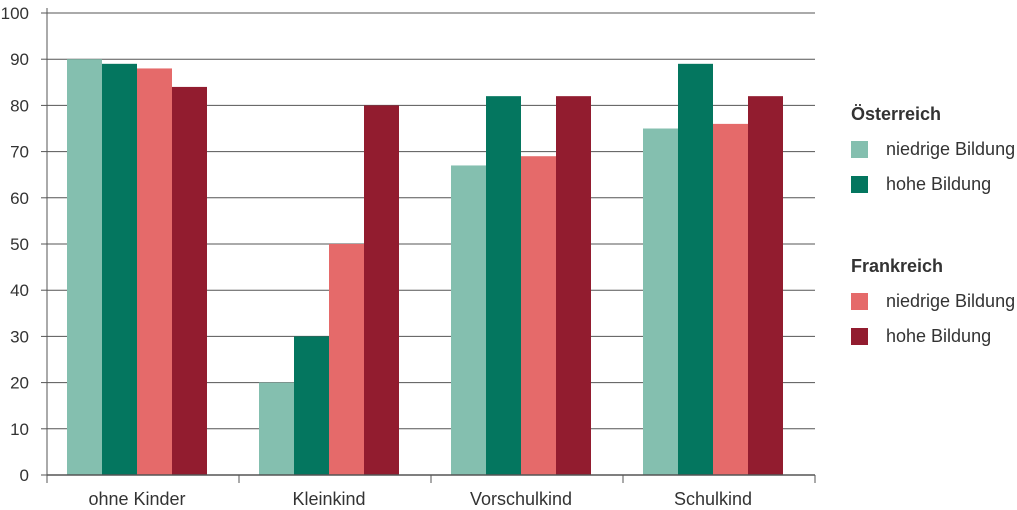 This screenshot has width=1017, height=510. I want to click on y-tick-label: 60, so click(19, 198).